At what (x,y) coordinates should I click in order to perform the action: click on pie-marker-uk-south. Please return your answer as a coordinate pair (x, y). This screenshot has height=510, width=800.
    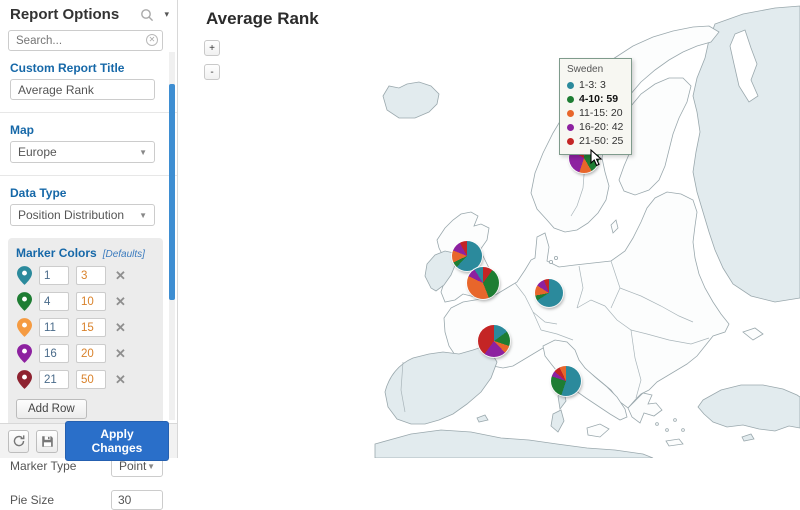
    Looking at the image, I should click on (483, 283).